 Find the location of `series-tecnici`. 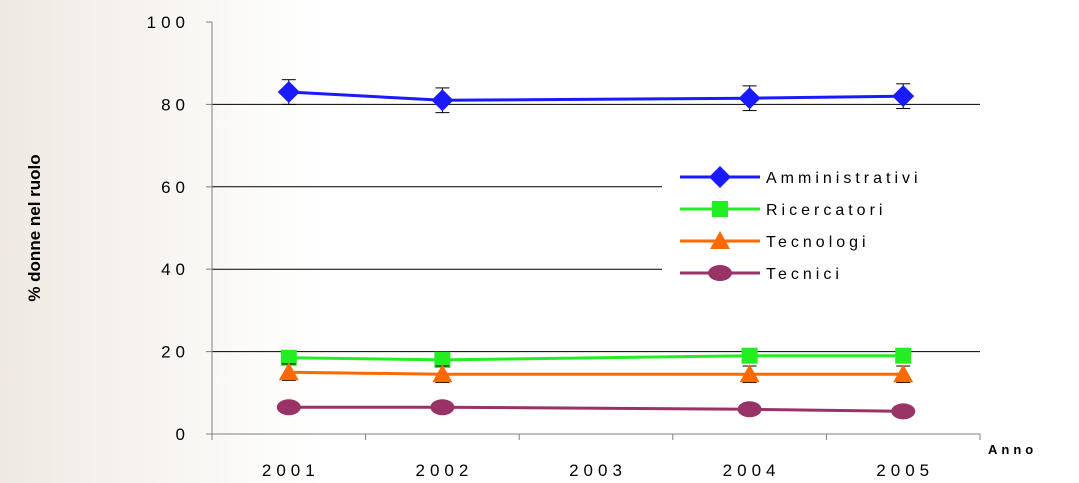

series-tecnici is located at coordinates (596, 409).